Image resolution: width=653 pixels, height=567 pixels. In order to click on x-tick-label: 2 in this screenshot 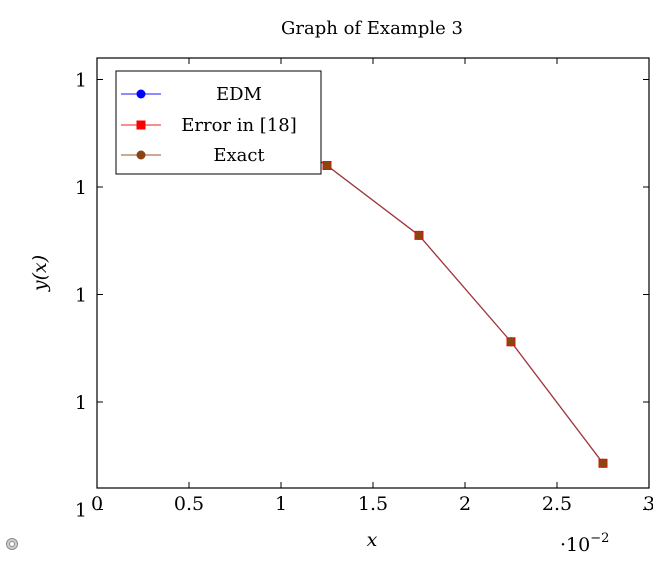, I will do `click(465, 504)`.